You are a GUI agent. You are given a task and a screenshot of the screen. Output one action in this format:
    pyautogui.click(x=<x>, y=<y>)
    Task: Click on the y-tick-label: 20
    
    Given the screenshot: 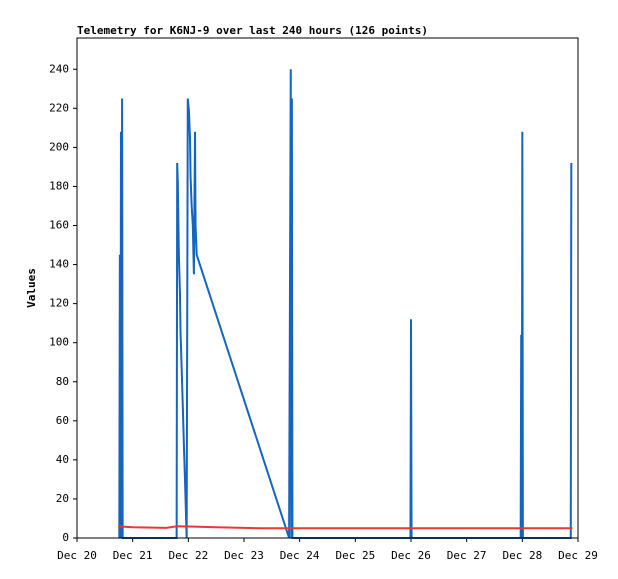 What is the action you would take?
    pyautogui.click(x=62, y=498)
    